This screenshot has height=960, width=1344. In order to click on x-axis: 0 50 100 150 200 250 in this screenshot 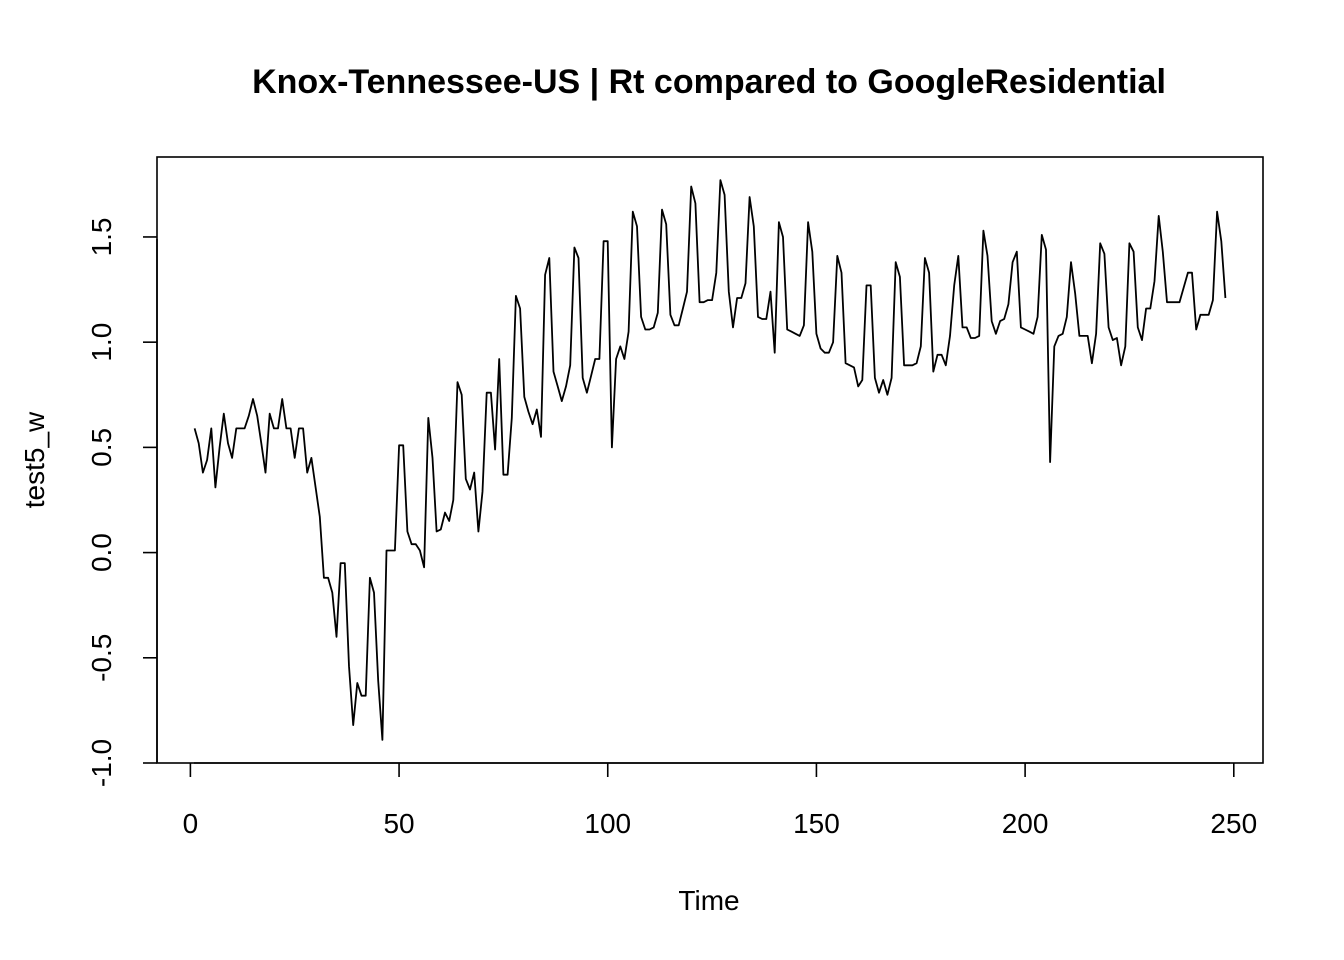, I will do `click(720, 800)`.